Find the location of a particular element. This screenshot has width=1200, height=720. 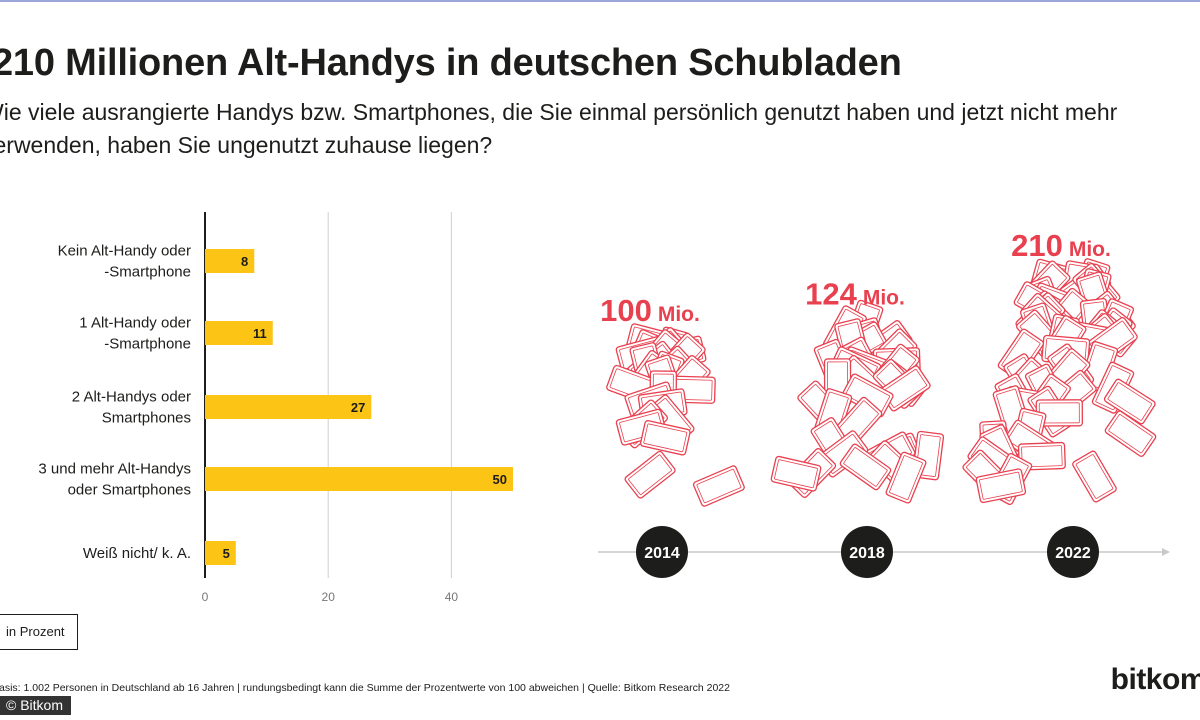

bar-value-label: 11 is located at coordinates (260, 333).